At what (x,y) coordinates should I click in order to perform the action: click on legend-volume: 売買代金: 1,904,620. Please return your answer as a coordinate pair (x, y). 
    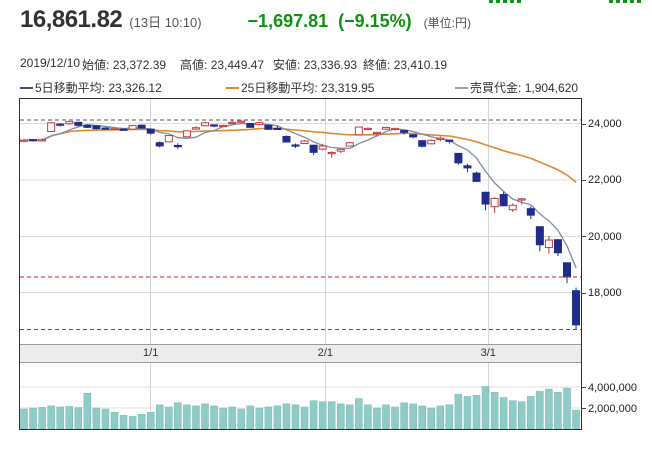
    Looking at the image, I should click on (516, 87).